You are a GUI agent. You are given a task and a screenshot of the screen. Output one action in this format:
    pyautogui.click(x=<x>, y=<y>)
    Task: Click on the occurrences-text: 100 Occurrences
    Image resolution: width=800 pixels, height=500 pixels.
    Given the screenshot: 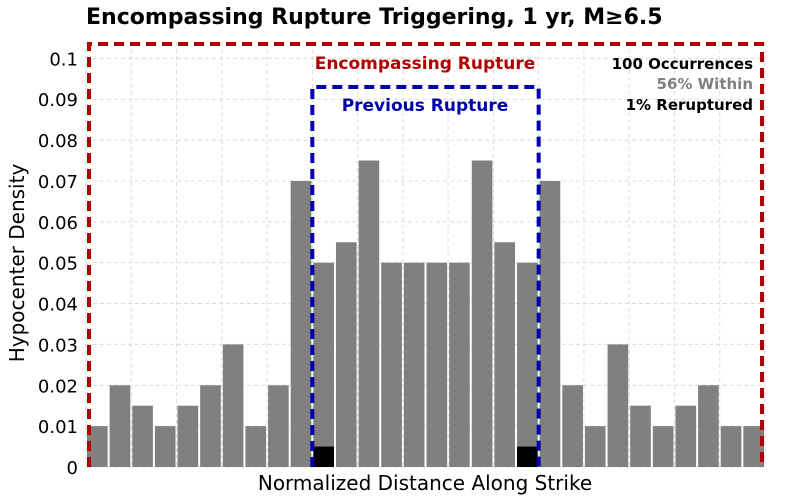 What is the action you would take?
    pyautogui.click(x=682, y=64)
    